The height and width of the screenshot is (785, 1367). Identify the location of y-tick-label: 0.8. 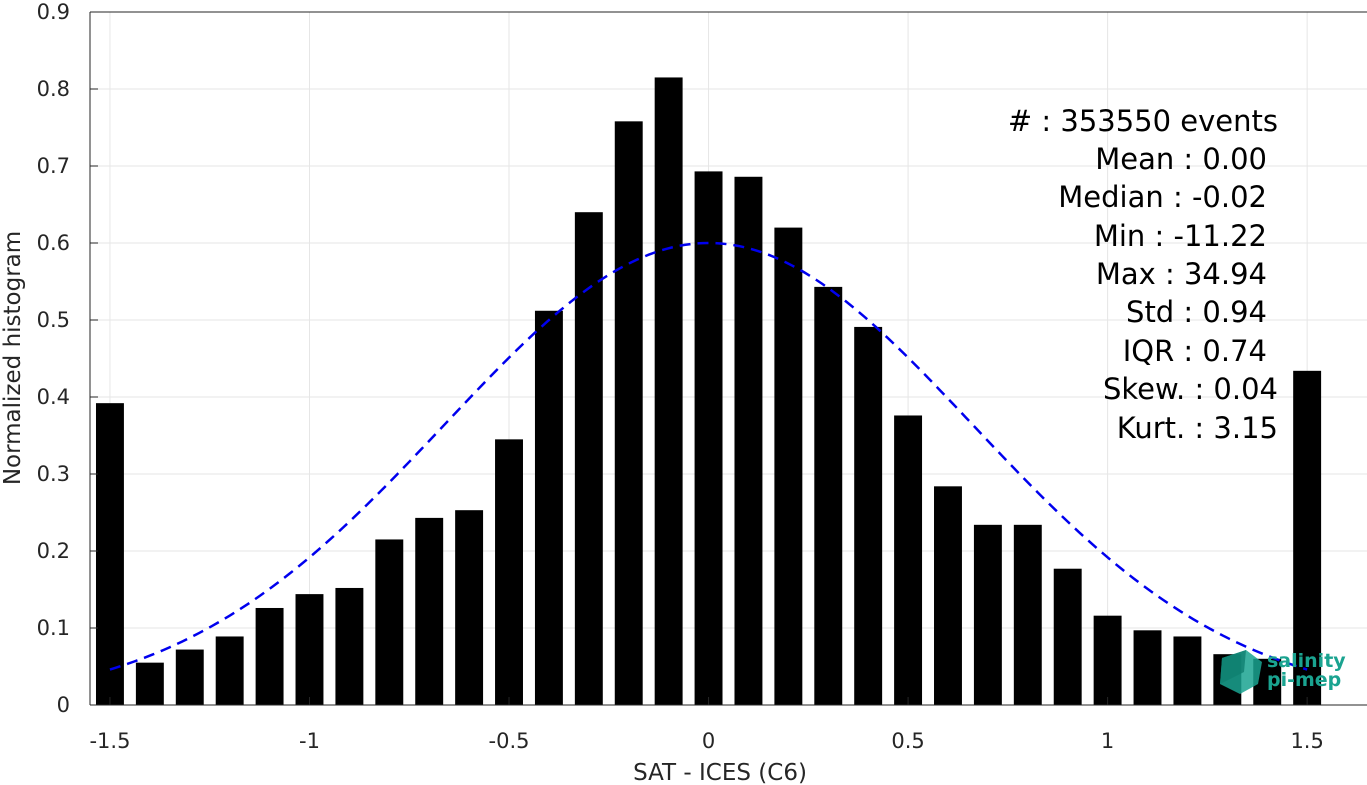
(53, 89).